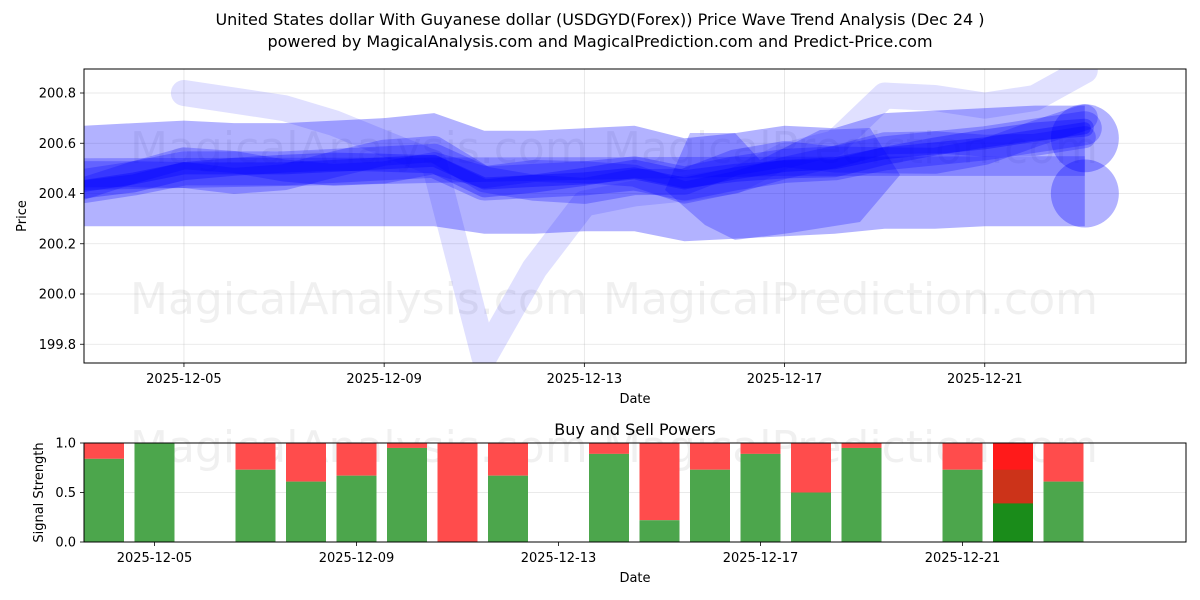  Describe the element at coordinates (57, 244) in the screenshot. I see `y-tick-label: 200.2` at that location.